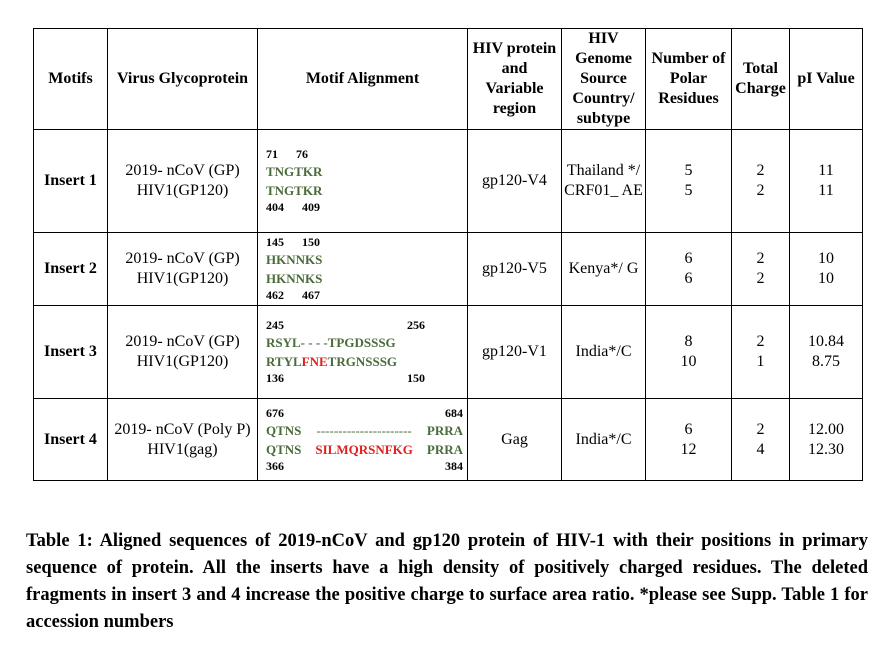 This screenshot has width=895, height=656. What do you see at coordinates (826, 341) in the screenshot?
I see `pi-ncov: 10.84` at bounding box center [826, 341].